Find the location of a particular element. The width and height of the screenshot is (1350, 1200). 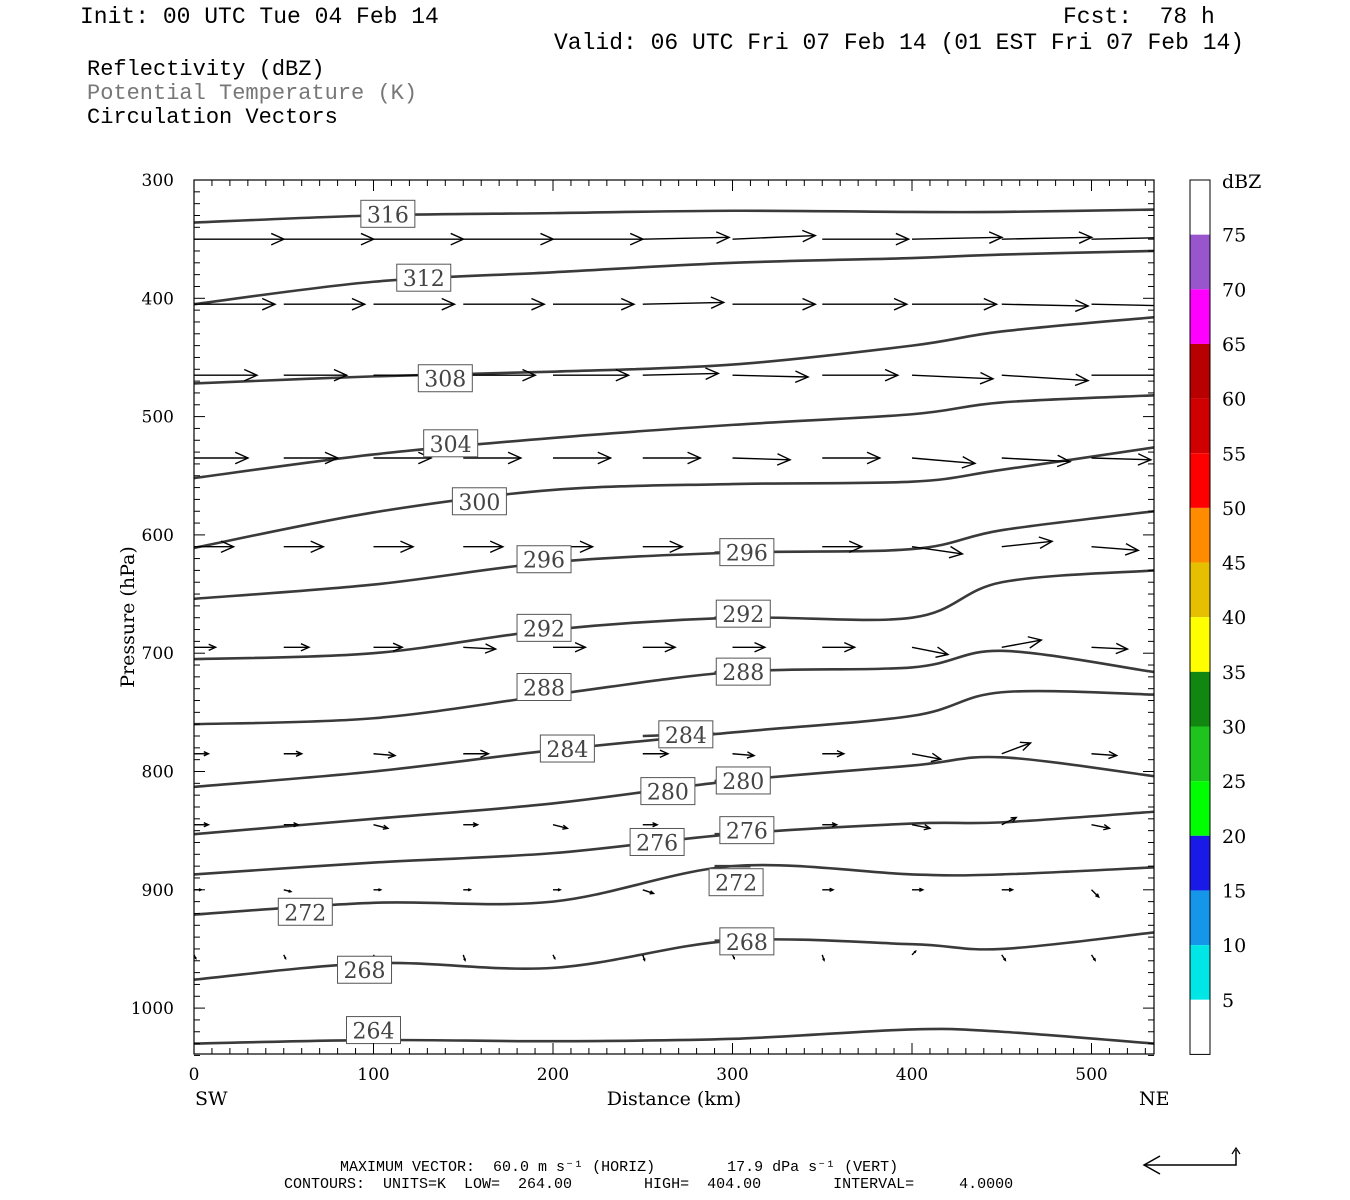

colorbar-label: 50 is located at coordinates (1234, 509).